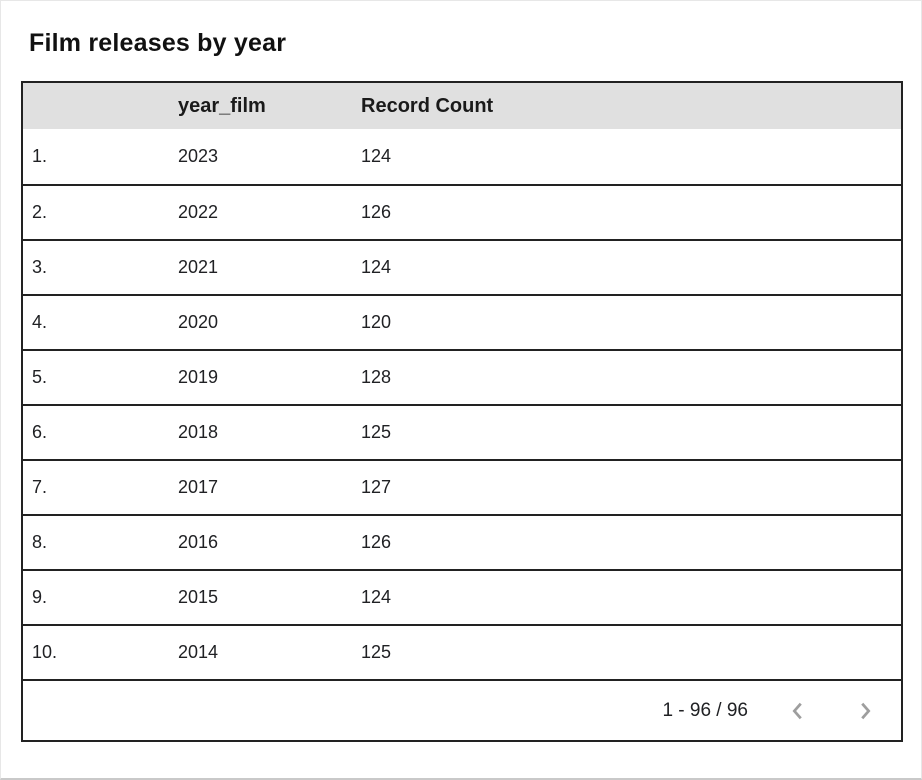  What do you see at coordinates (40, 432) in the screenshot?
I see `row-number-cell: 6.` at bounding box center [40, 432].